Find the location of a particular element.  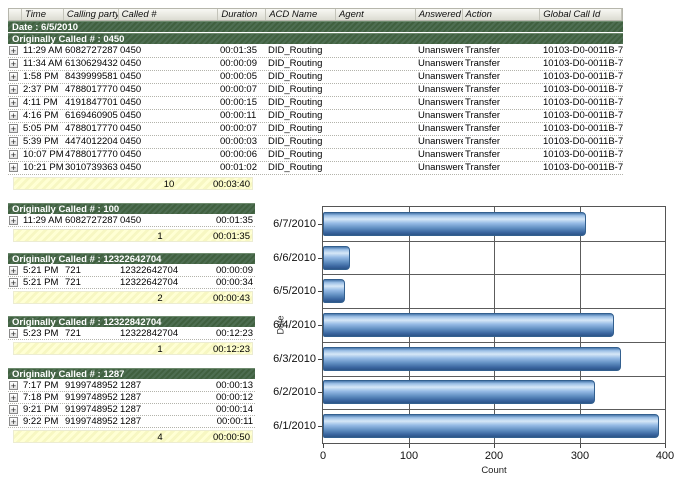

cell-time: 1:58 PM is located at coordinates (41, 76).